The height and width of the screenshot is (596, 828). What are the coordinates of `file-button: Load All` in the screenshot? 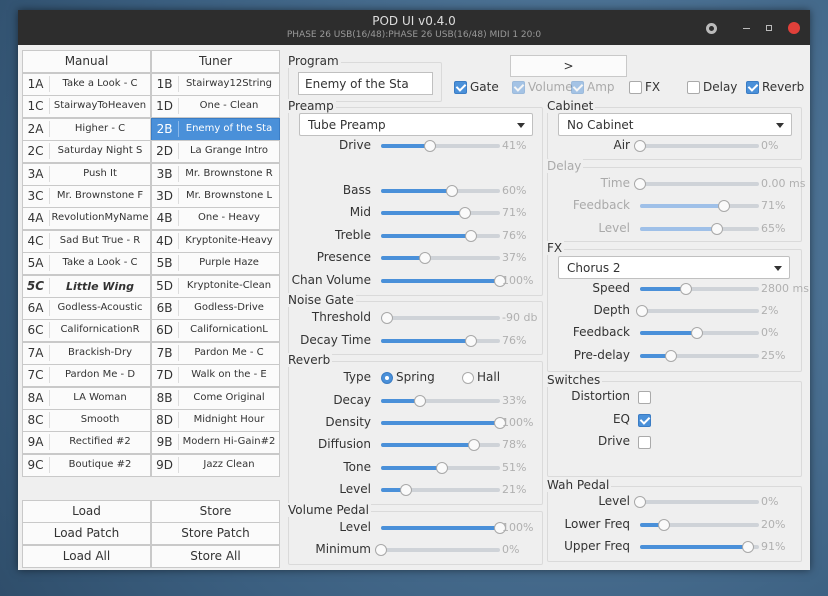 It's located at (86, 556).